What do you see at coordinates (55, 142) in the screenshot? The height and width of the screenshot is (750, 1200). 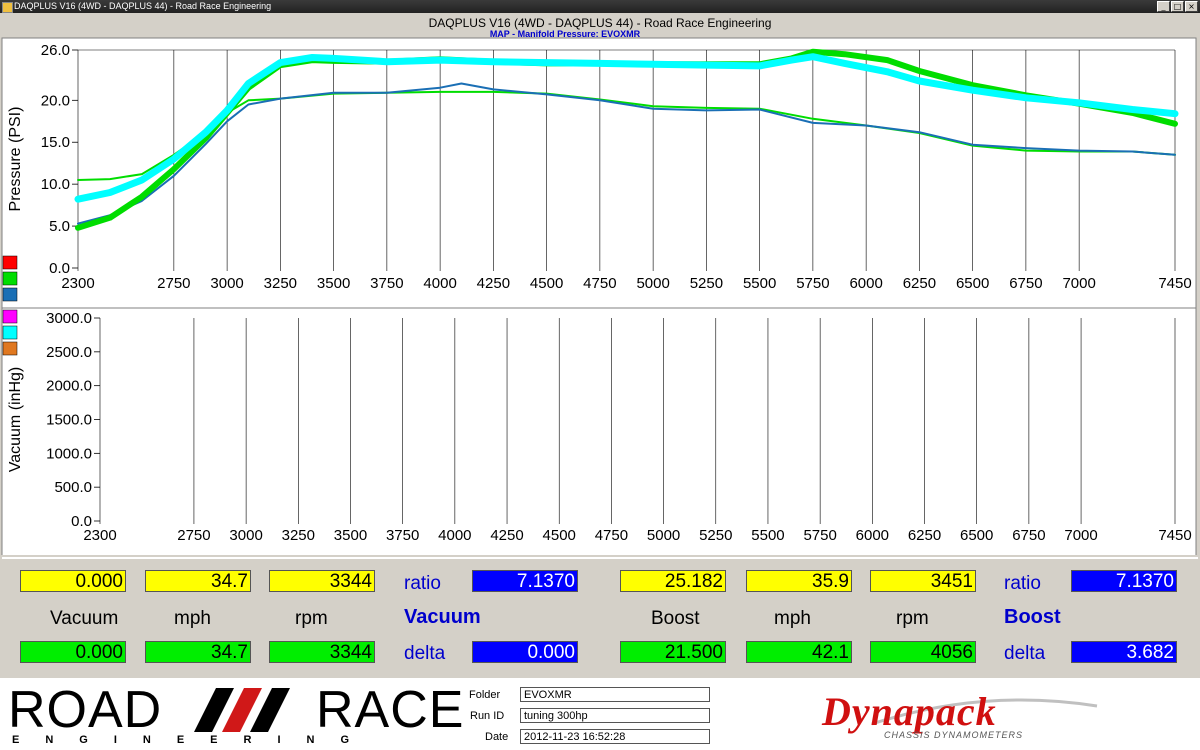 I see `y-tick-label-1-3: 15.0` at bounding box center [55, 142].